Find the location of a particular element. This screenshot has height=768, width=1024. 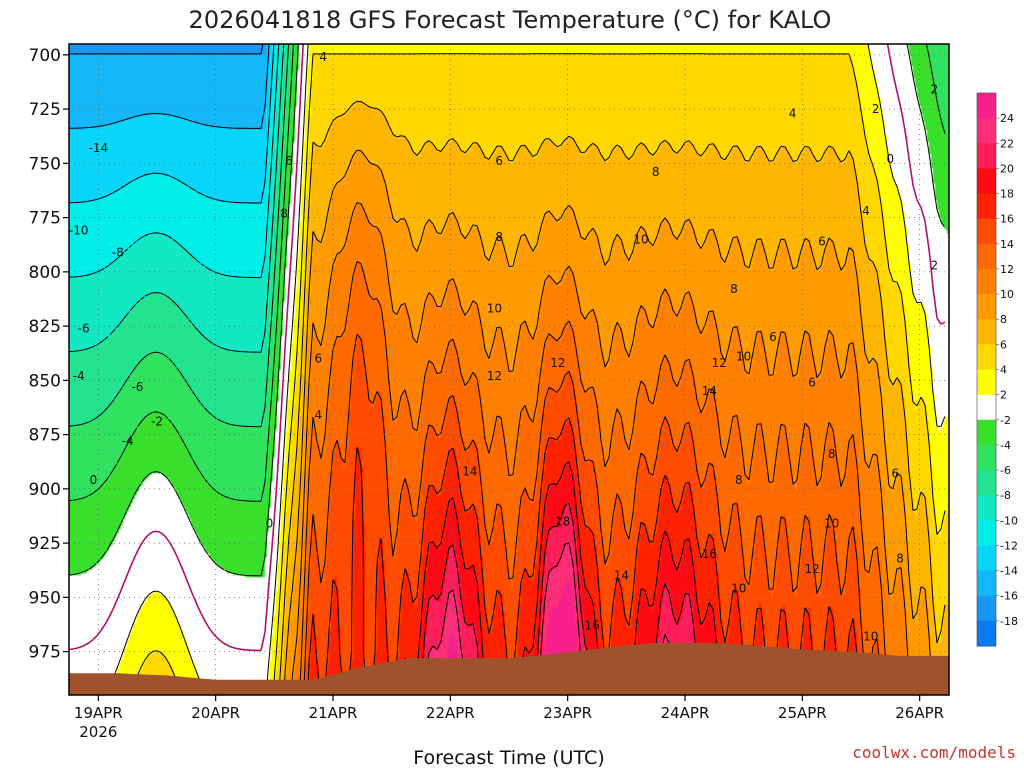

colorbar-tick-label: -4 is located at coordinates (1005, 445).